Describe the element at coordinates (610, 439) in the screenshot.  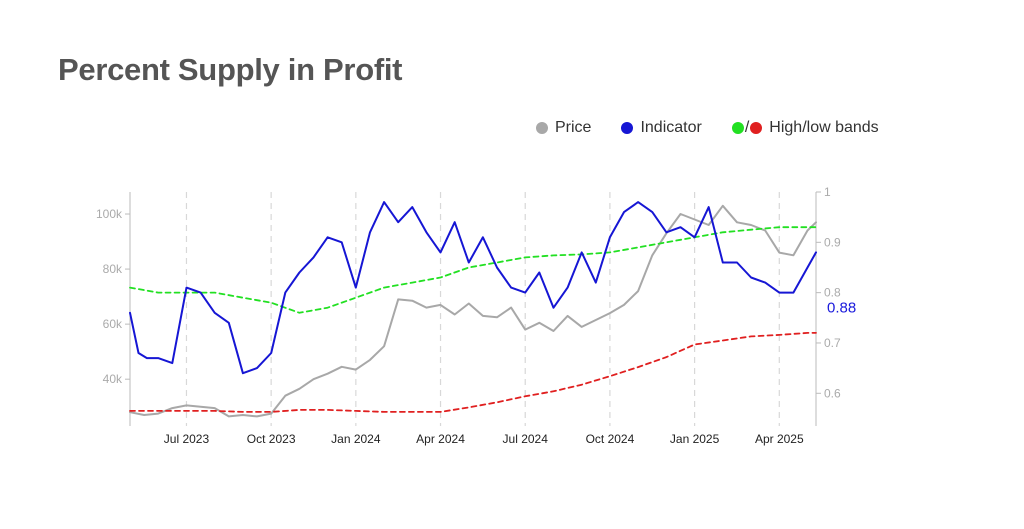
I see `x-tick-label: Oct 2024` at that location.